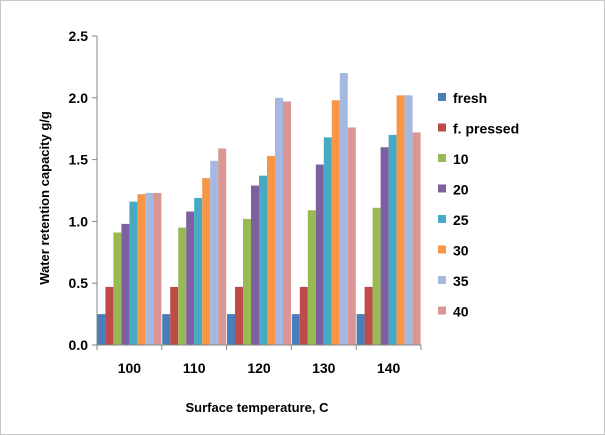  Describe the element at coordinates (461, 312) in the screenshot. I see `legend-label: 40` at that location.